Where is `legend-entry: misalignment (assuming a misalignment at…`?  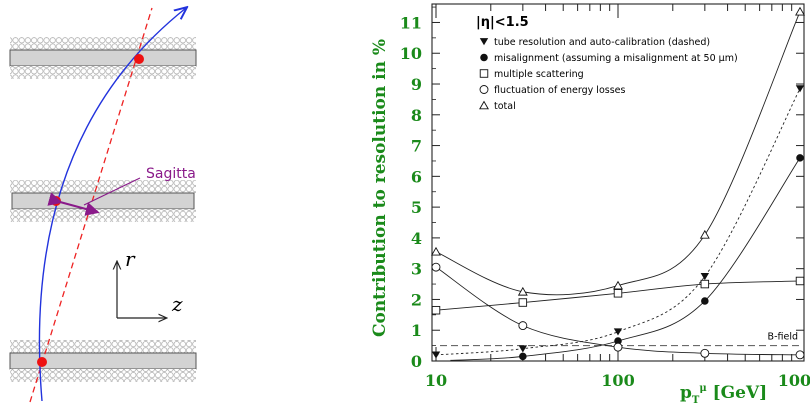 legend-entry: misalignment (assuming a misalignment at… is located at coordinates (616, 58).